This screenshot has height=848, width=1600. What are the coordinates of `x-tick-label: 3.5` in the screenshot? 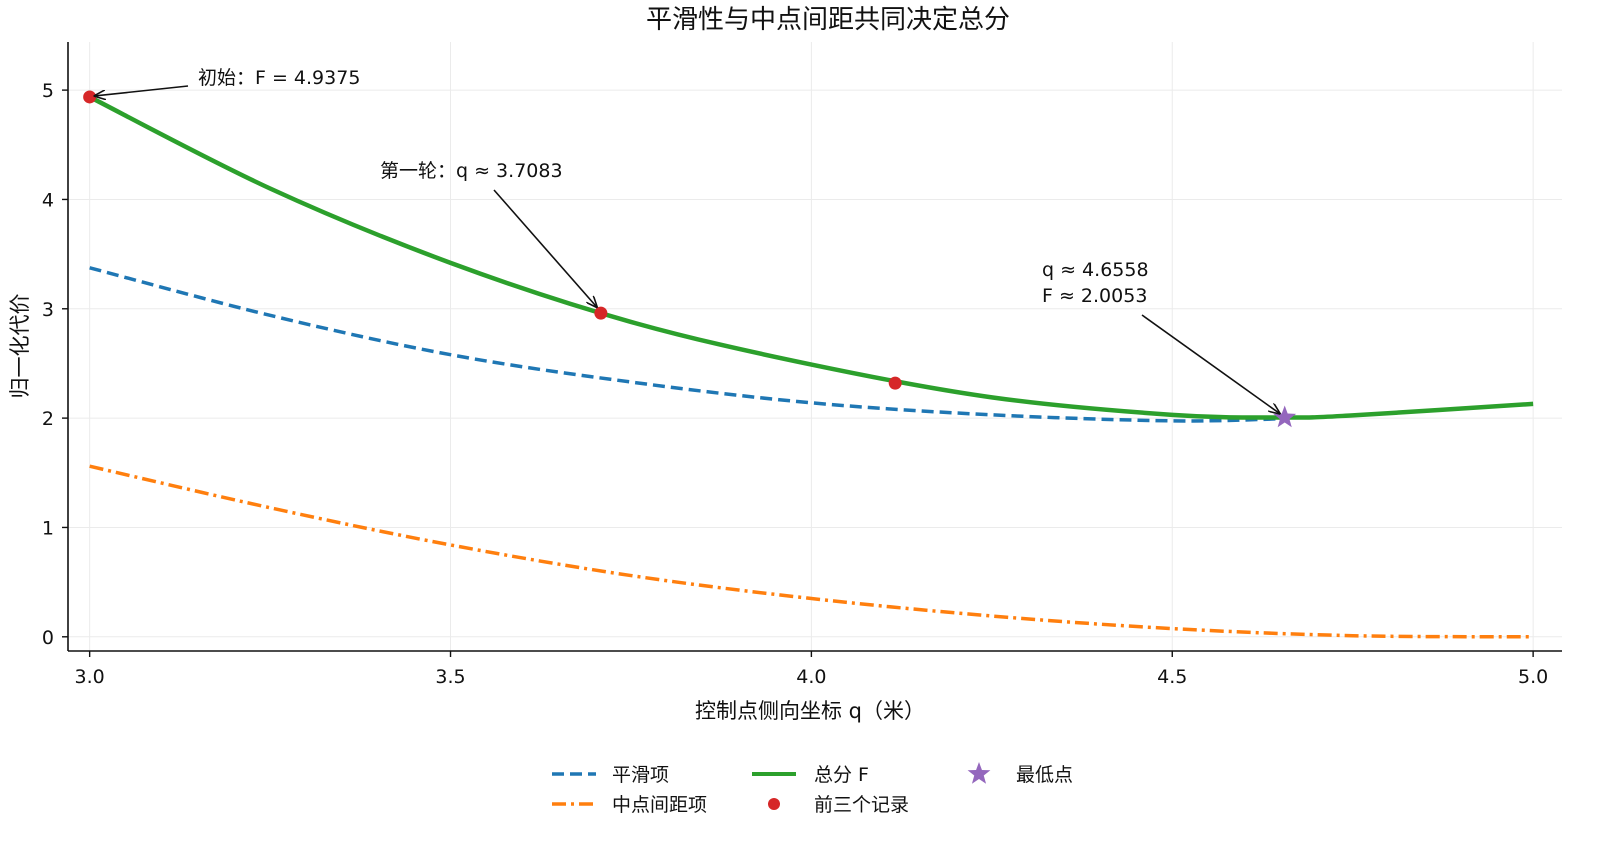 It's located at (450, 677).